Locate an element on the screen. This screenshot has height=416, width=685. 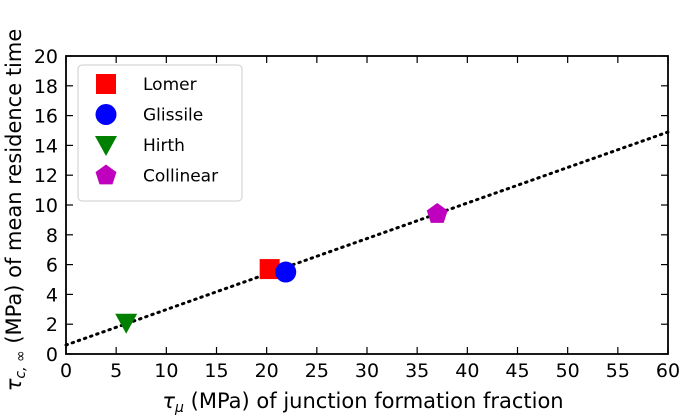
y-tick-label: 20 is located at coordinates (46, 57).